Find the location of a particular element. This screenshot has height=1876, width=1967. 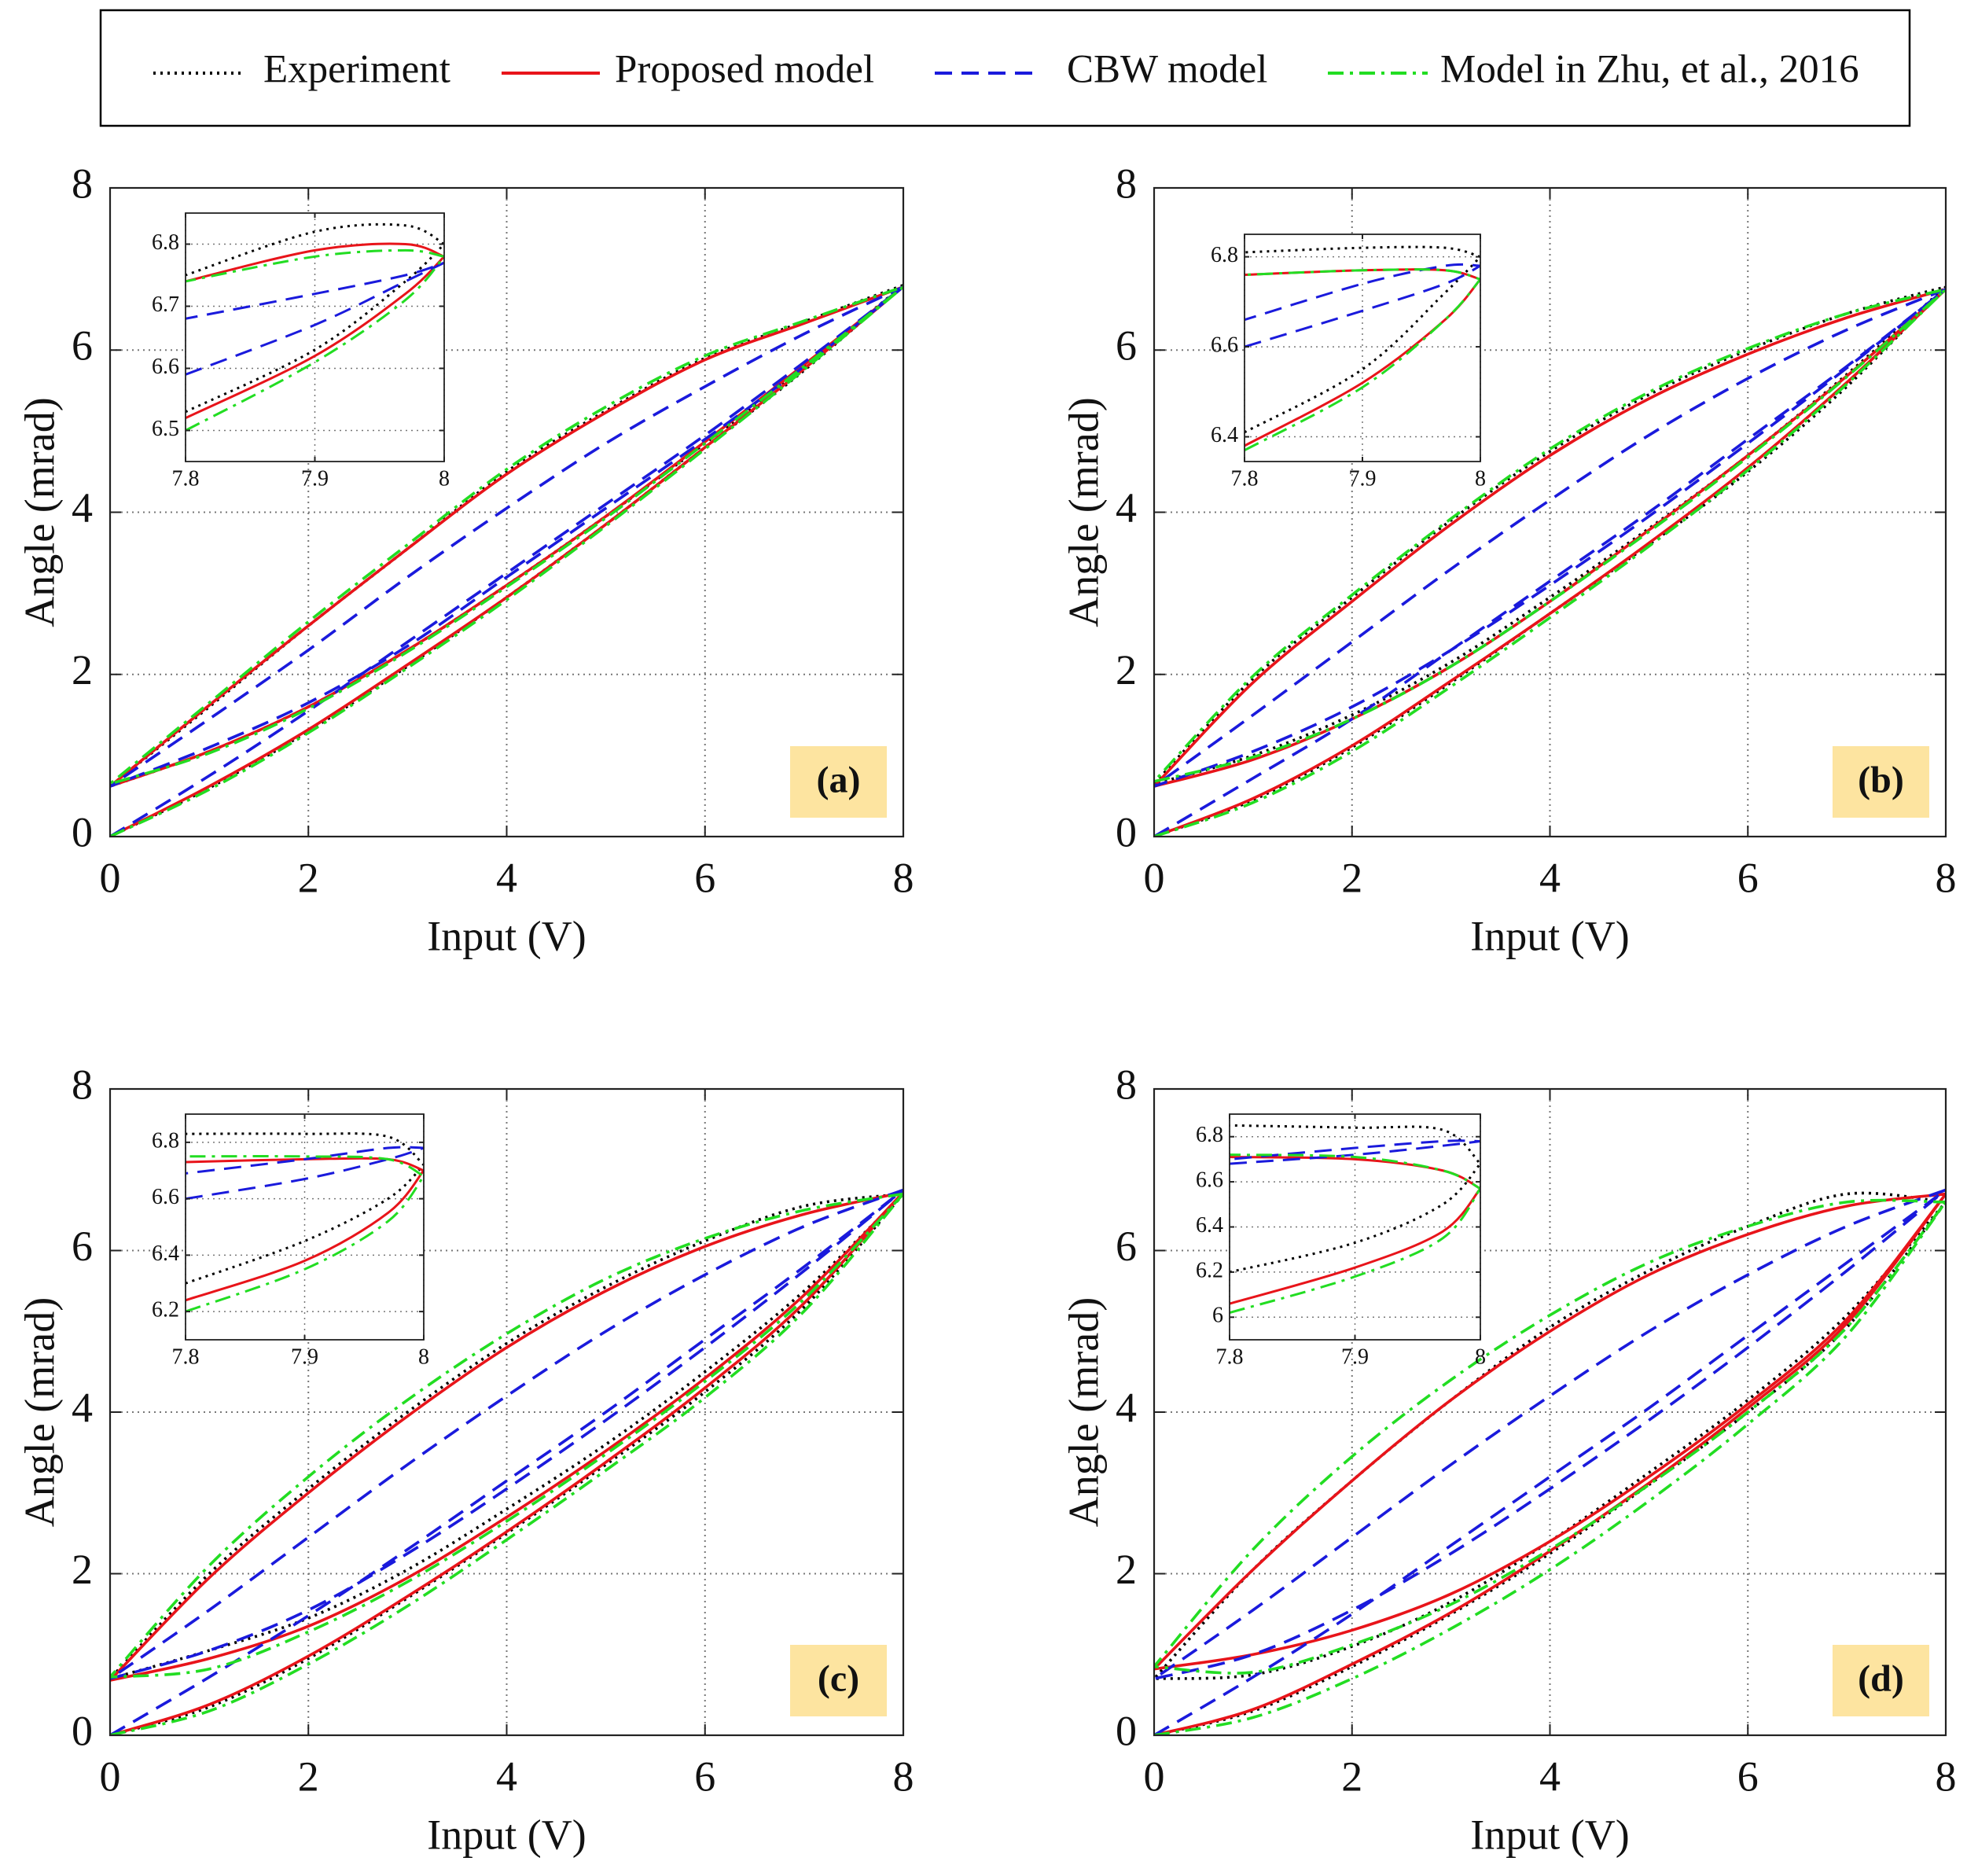

panel-label: (d) is located at coordinates (1881, 1679).